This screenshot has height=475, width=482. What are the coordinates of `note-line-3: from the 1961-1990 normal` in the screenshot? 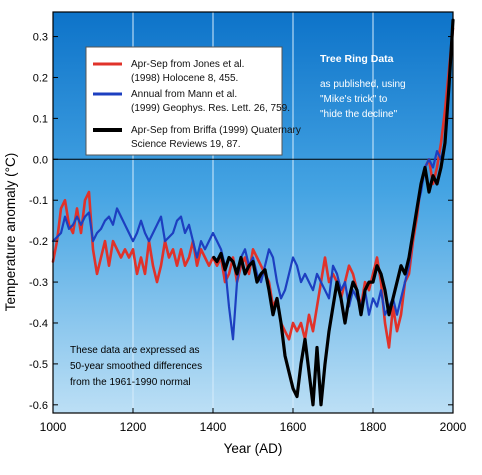 It's located at (130, 382).